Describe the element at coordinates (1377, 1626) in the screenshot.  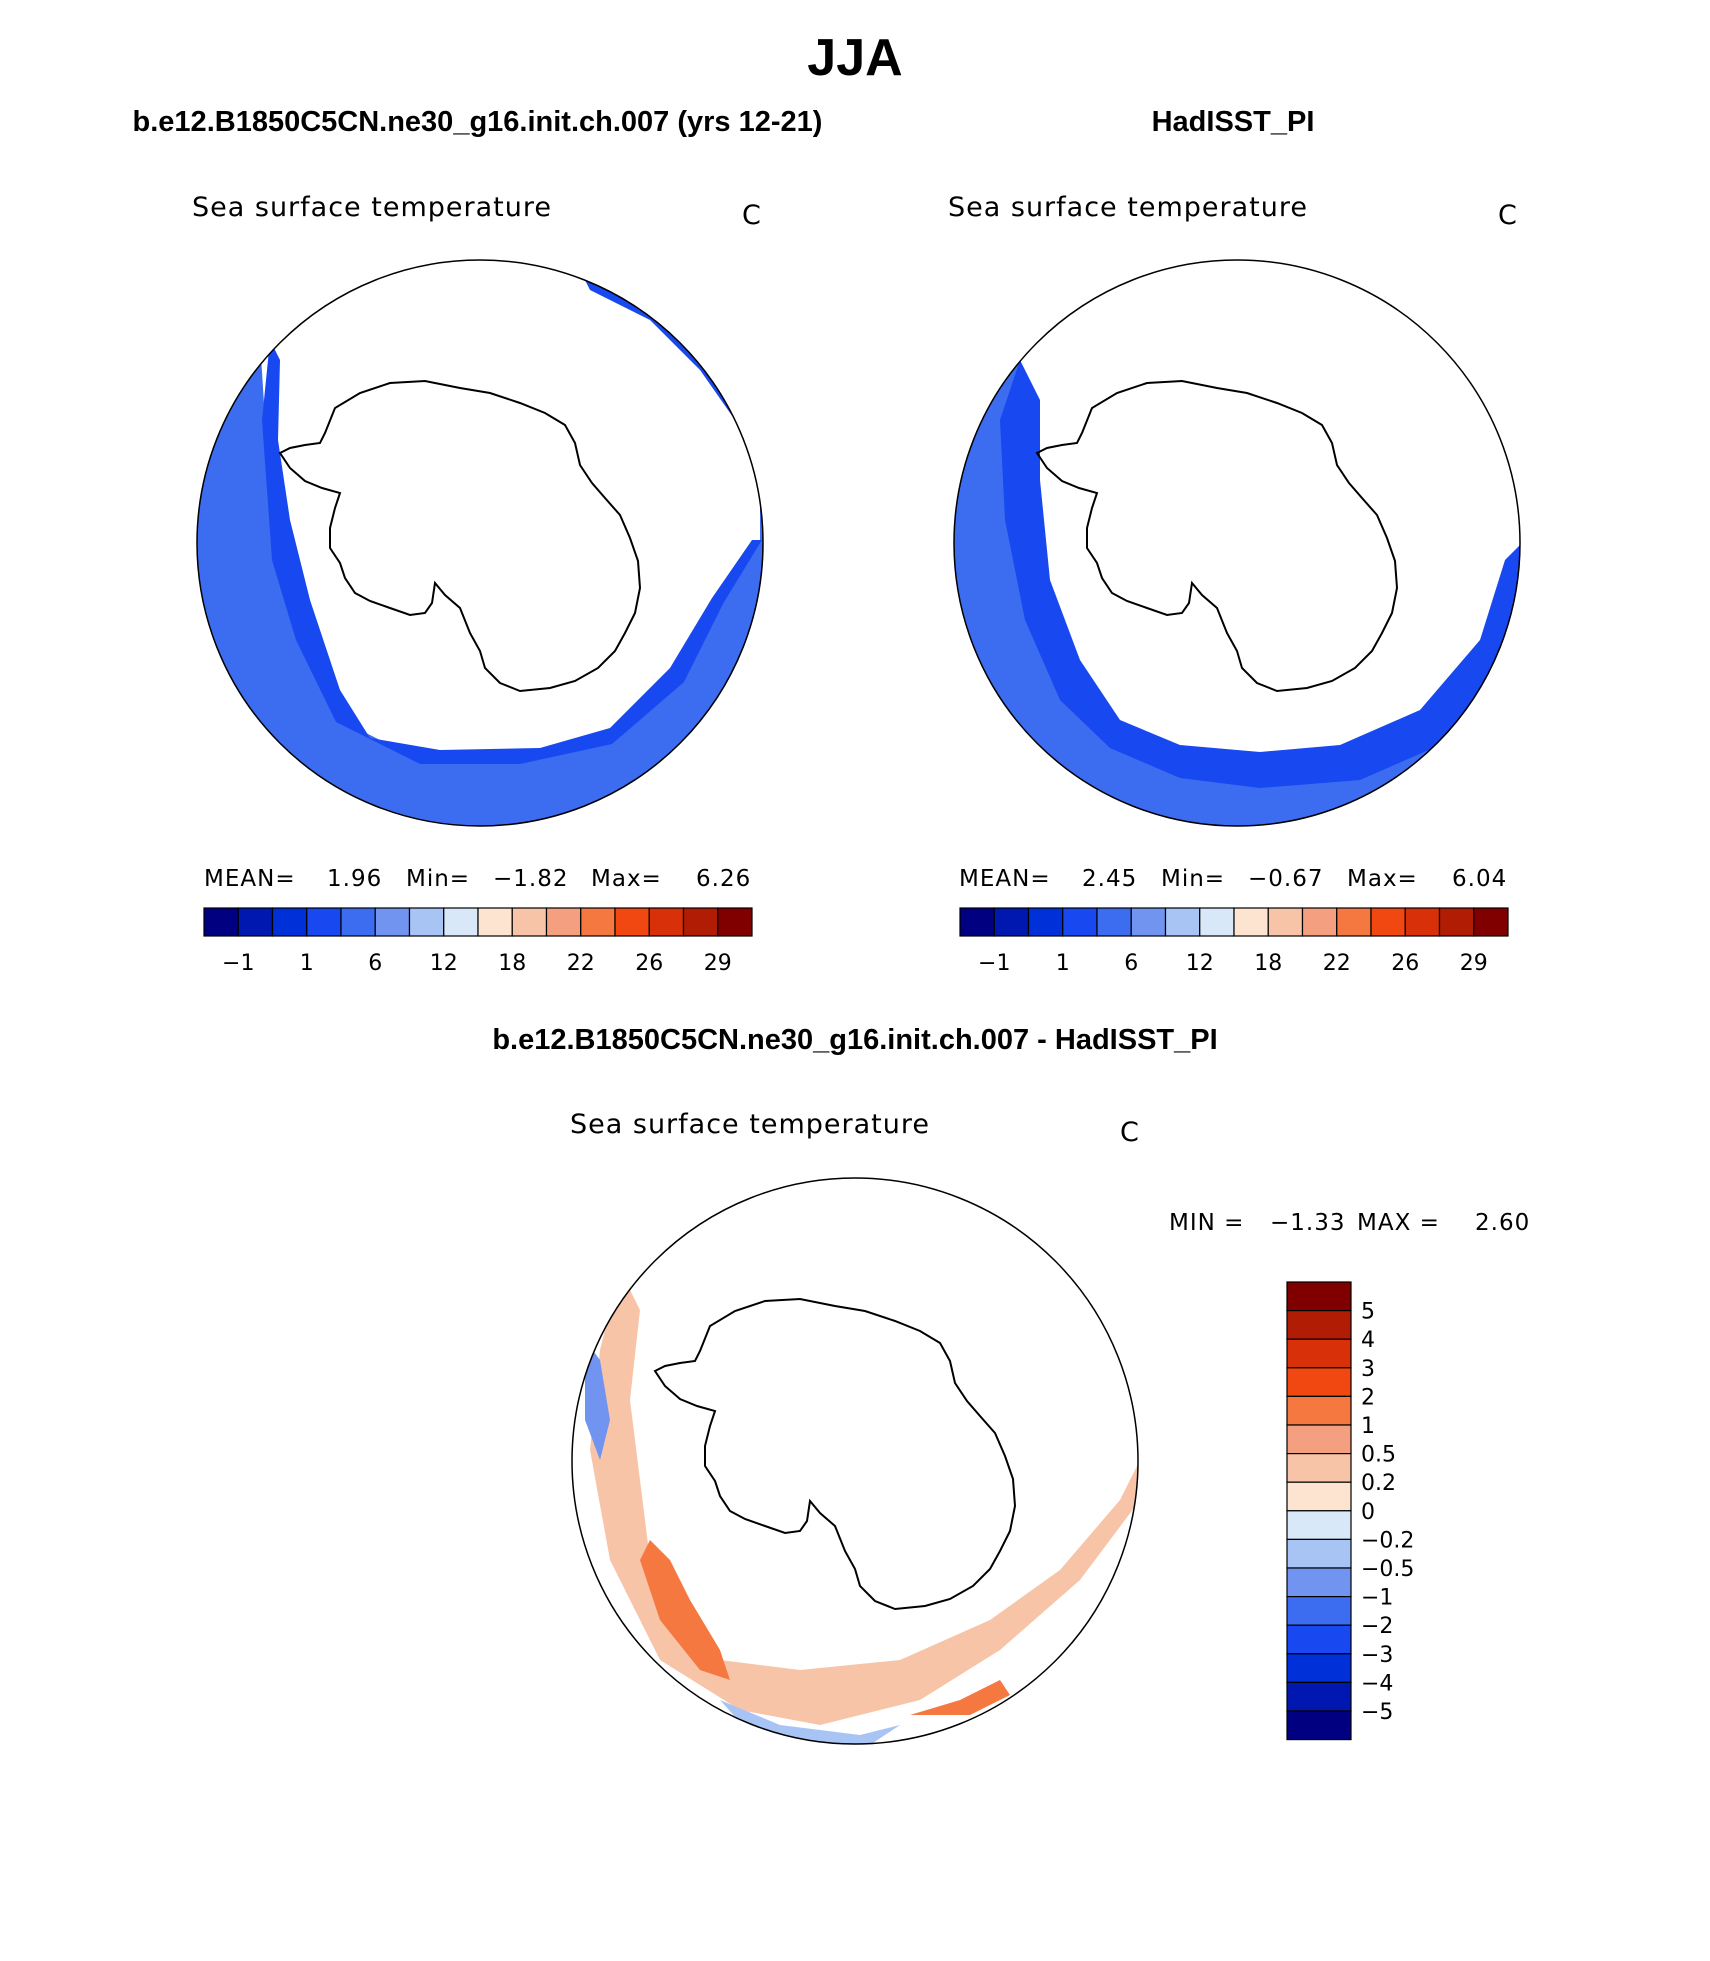
I see `diff-colorbar-tick-label: −2` at that location.